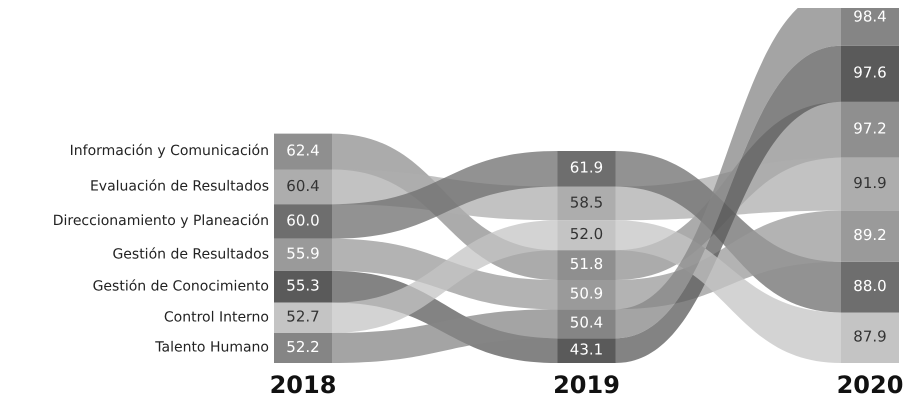  Describe the element at coordinates (160, 221) in the screenshot. I see `series-label: Direccionamiento y Planeación` at that location.